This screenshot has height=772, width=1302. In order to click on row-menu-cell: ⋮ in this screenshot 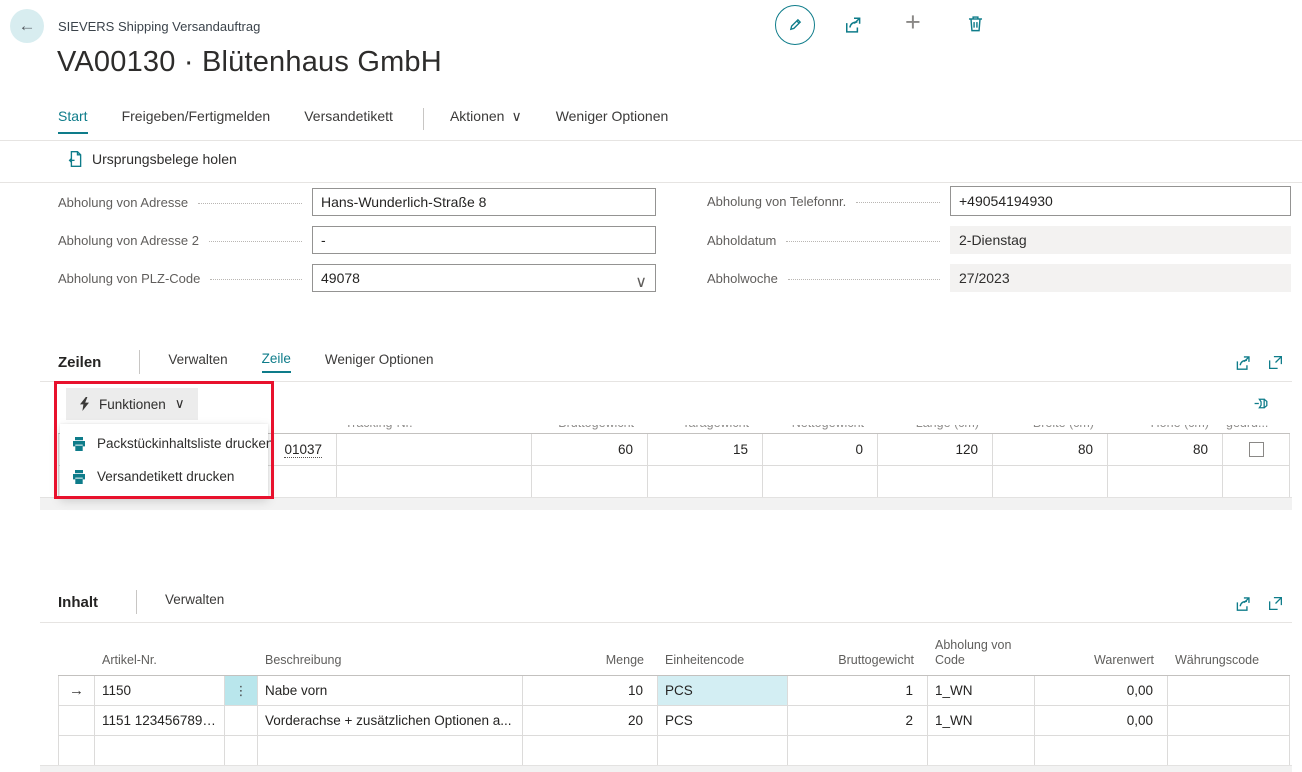, I will do `click(241, 690)`.